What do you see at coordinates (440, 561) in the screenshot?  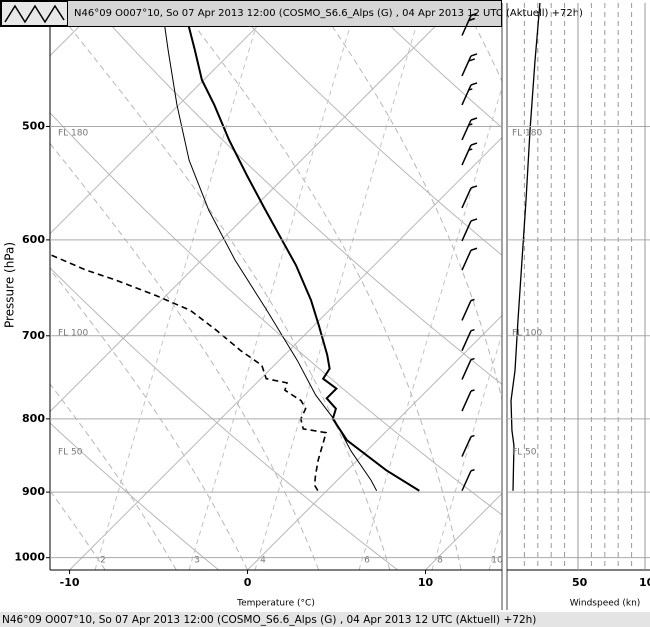 I see `mixing-ratio-label: 8` at bounding box center [440, 561].